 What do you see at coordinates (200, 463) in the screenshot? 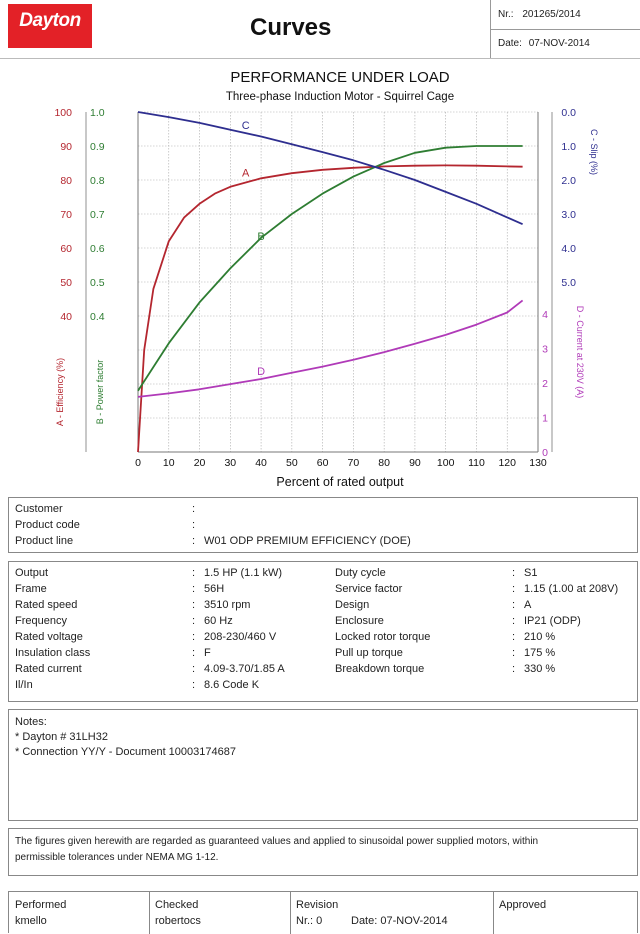
I see `x-tick-label: 20` at bounding box center [200, 463].